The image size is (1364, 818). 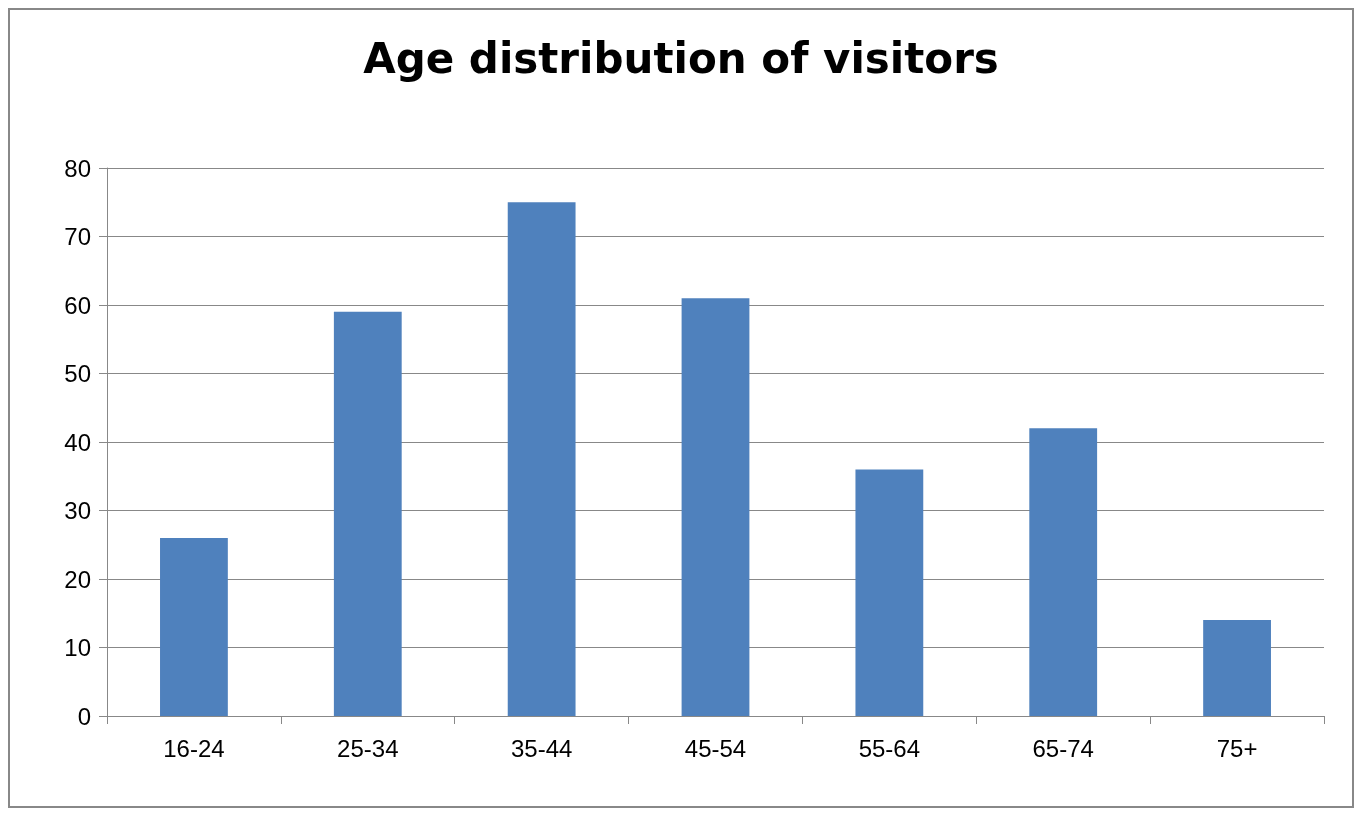 I want to click on x-tick-label: 25-34, so click(x=368, y=748).